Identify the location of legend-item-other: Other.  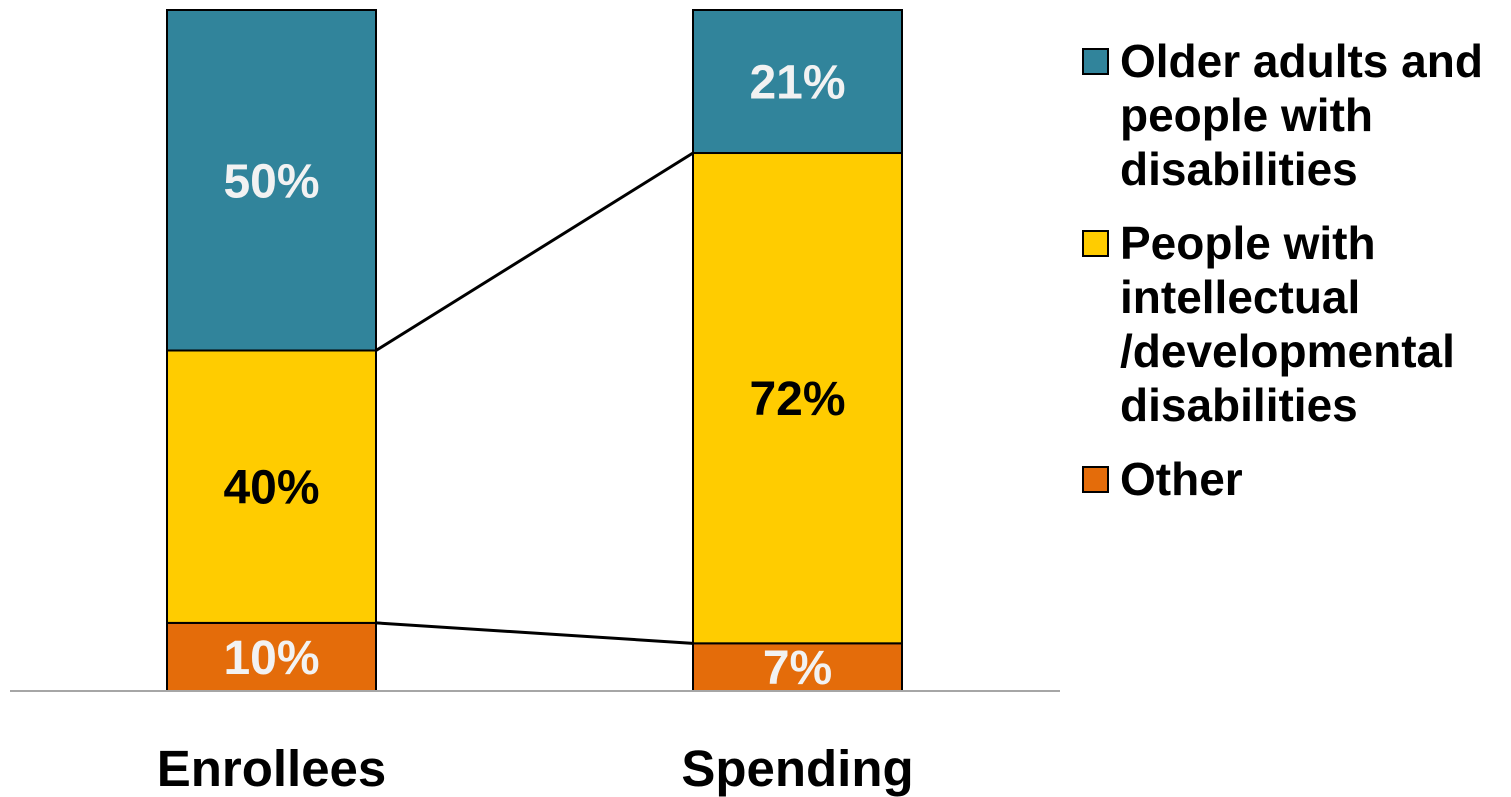
(1294, 479).